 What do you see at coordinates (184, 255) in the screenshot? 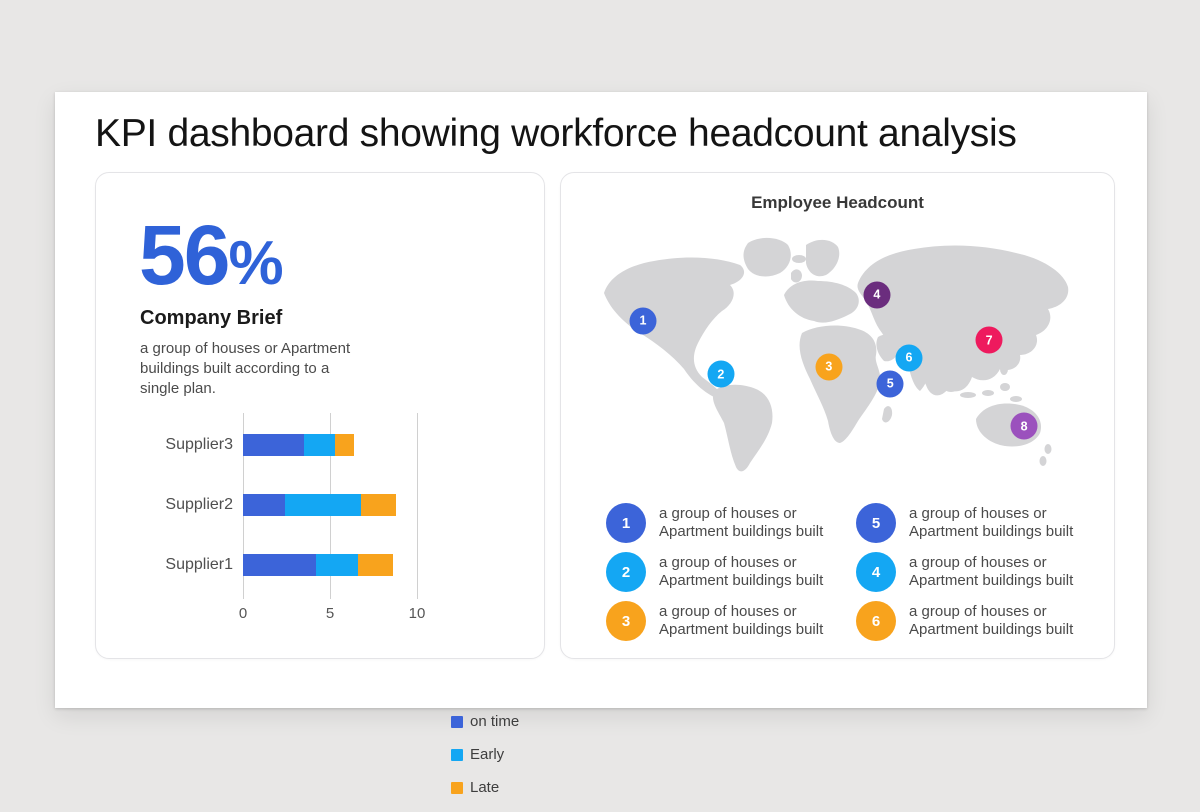
I see `stat-value: 56` at bounding box center [184, 255].